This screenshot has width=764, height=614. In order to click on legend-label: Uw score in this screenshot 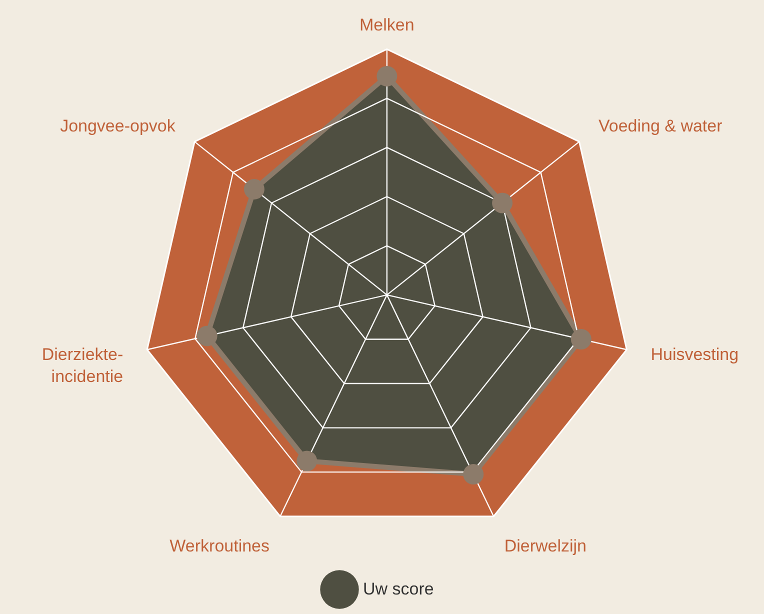, I will do `click(398, 589)`.